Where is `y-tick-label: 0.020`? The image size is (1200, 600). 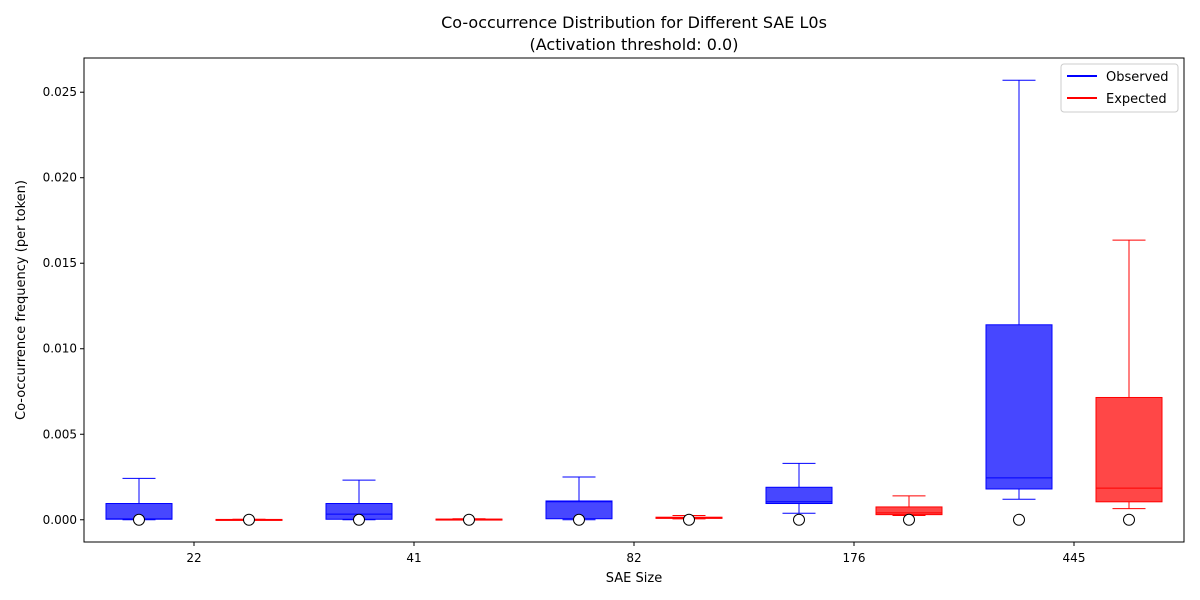
y-tick-label: 0.020 is located at coordinates (60, 178).